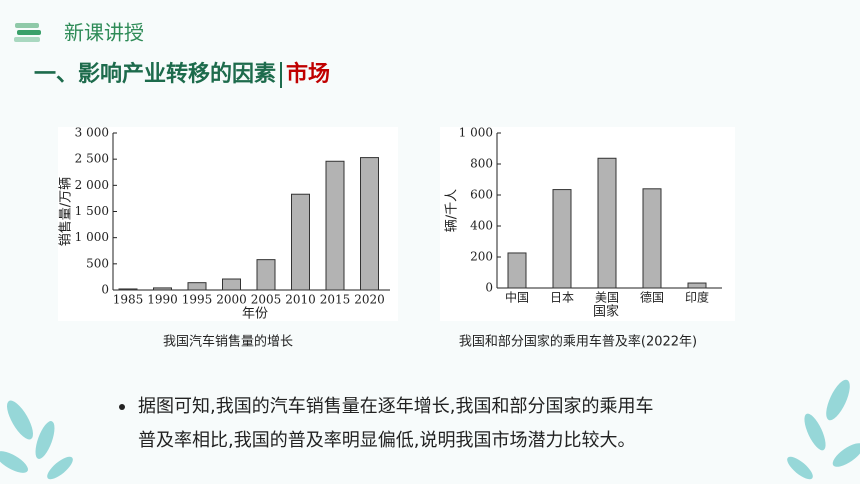 The width and height of the screenshot is (860, 484). What do you see at coordinates (197, 300) in the screenshot?
I see `x-tick-label: 1995` at bounding box center [197, 300].